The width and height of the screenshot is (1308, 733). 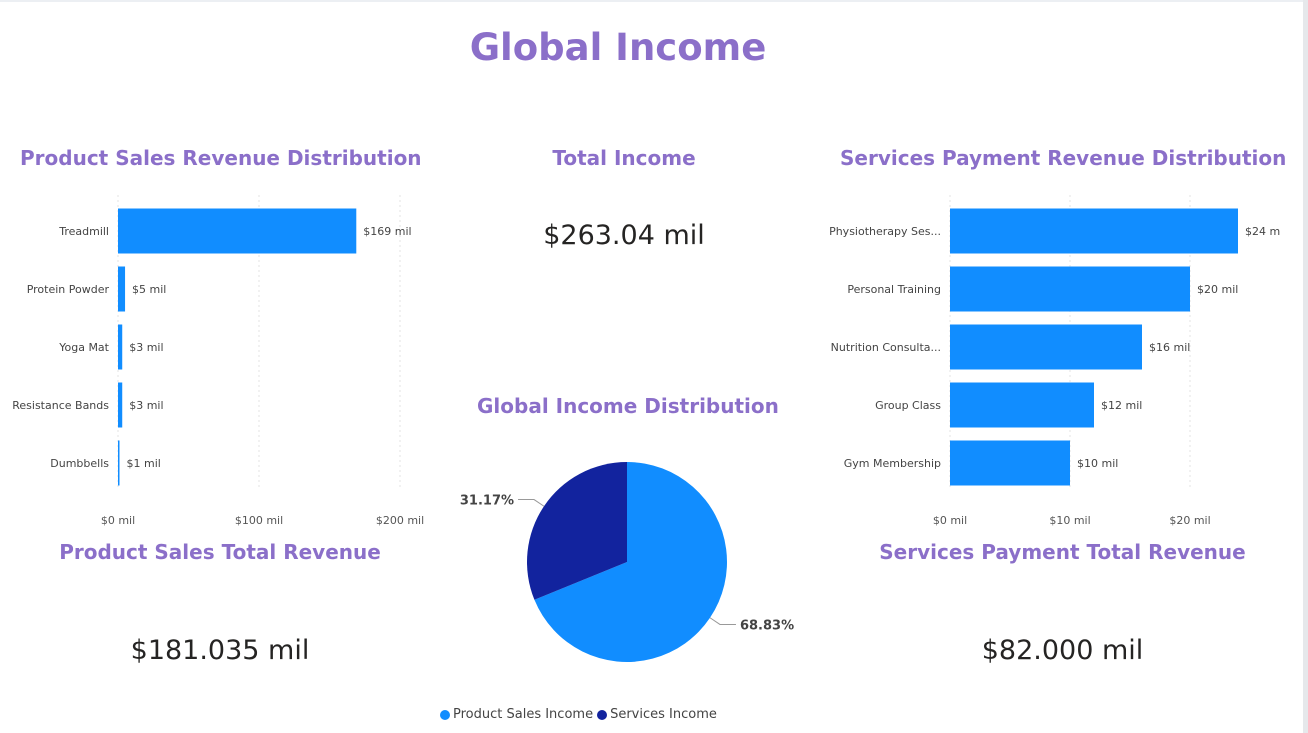 What do you see at coordinates (400, 520) in the screenshot?
I see `product-xtick-label: $200 mil` at bounding box center [400, 520].